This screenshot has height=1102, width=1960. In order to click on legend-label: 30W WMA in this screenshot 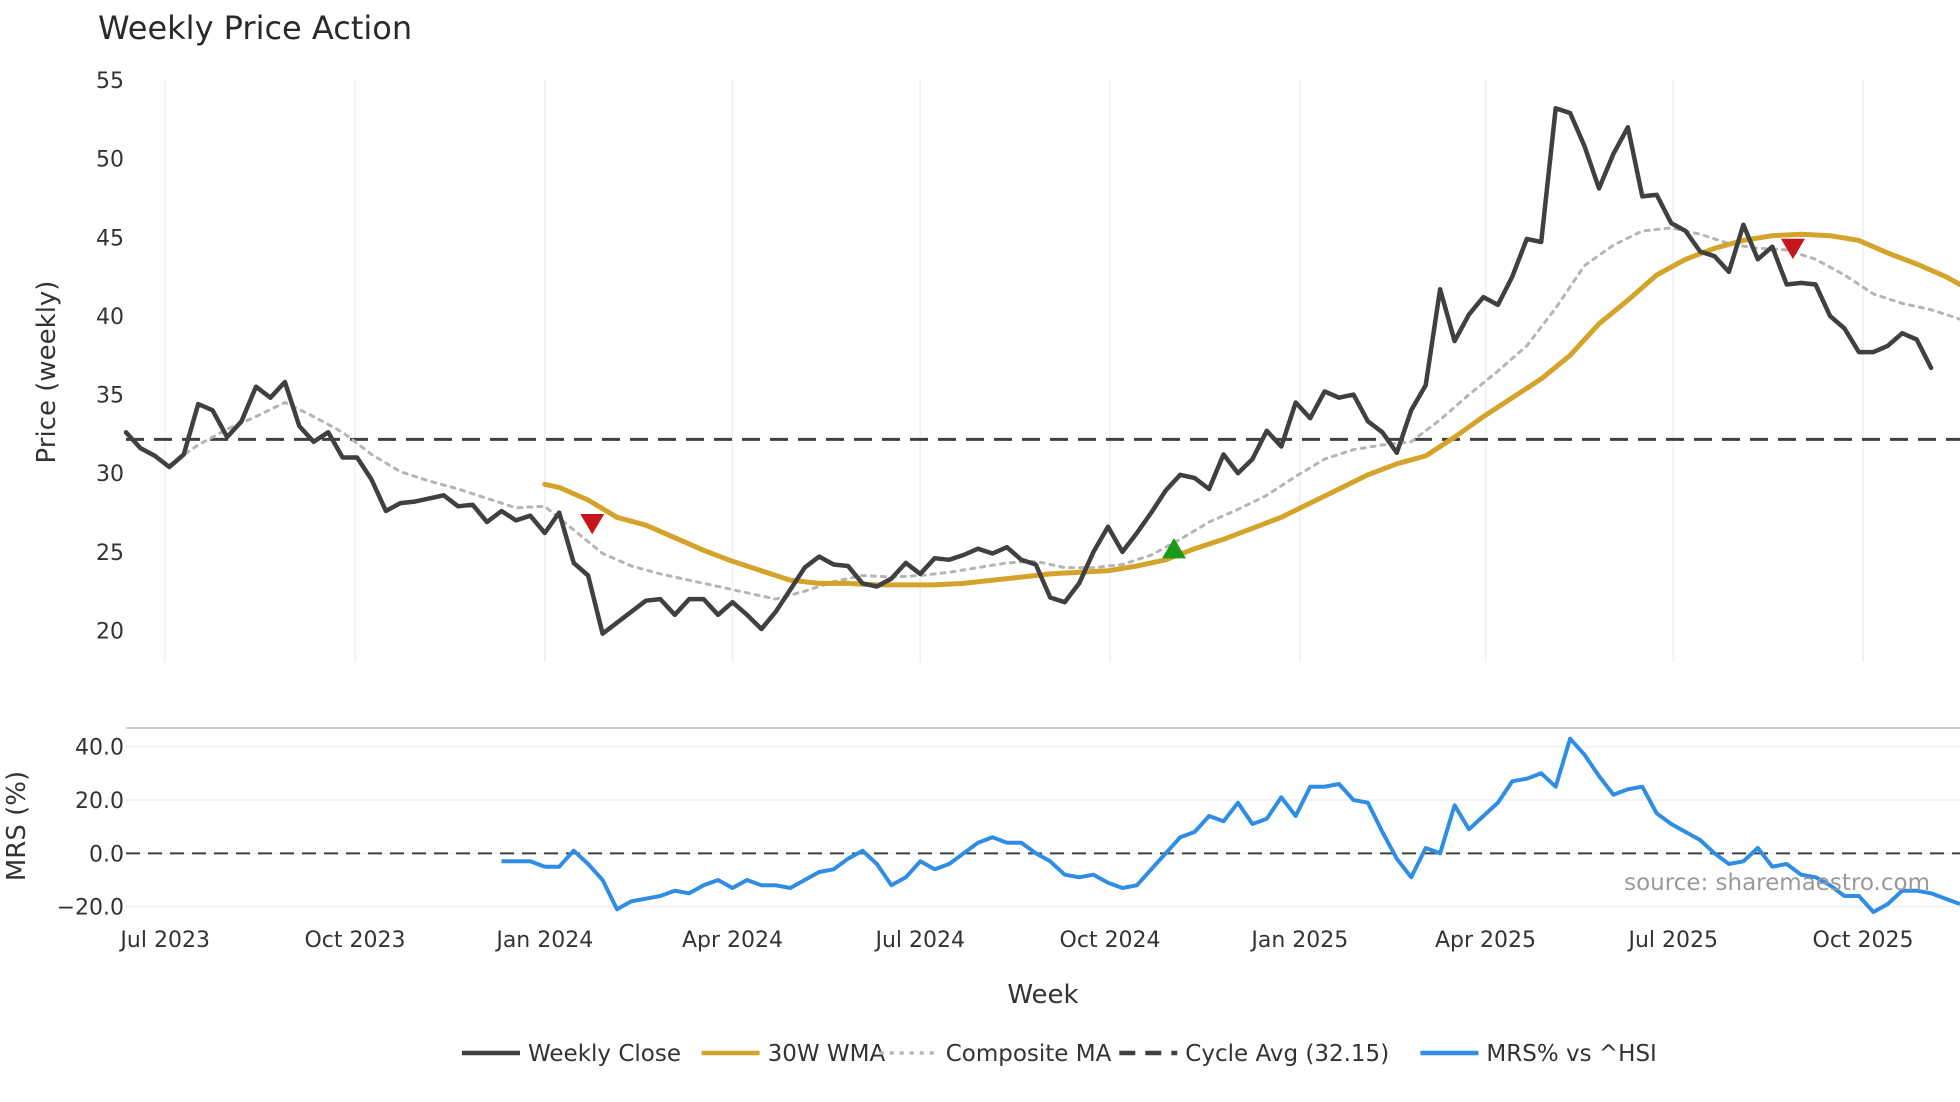, I will do `click(827, 1054)`.